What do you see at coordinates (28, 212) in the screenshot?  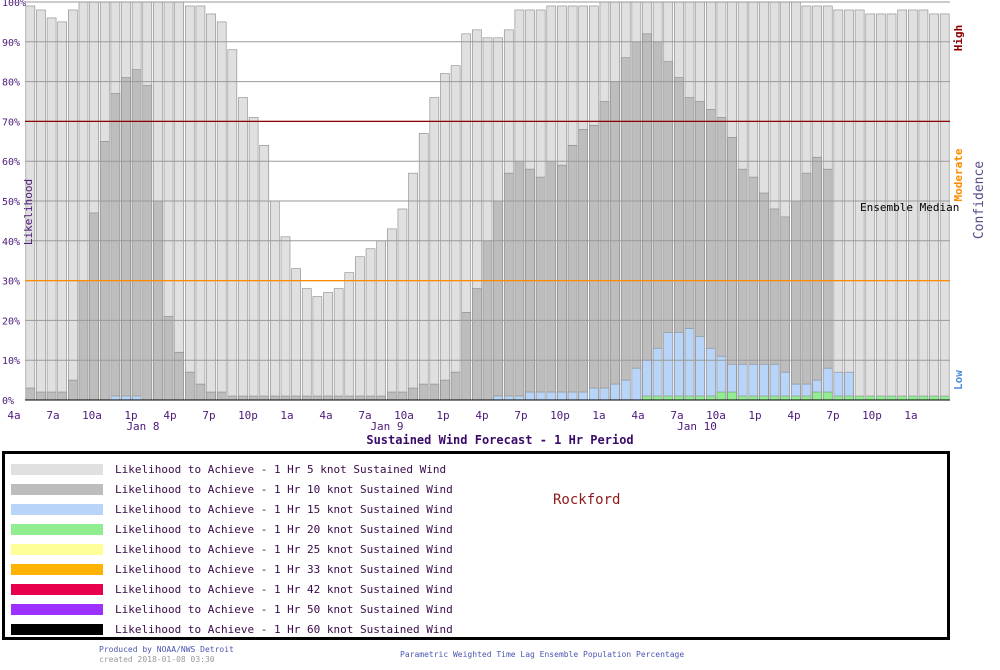 I see `y-axis-label: Likelihood` at bounding box center [28, 212].